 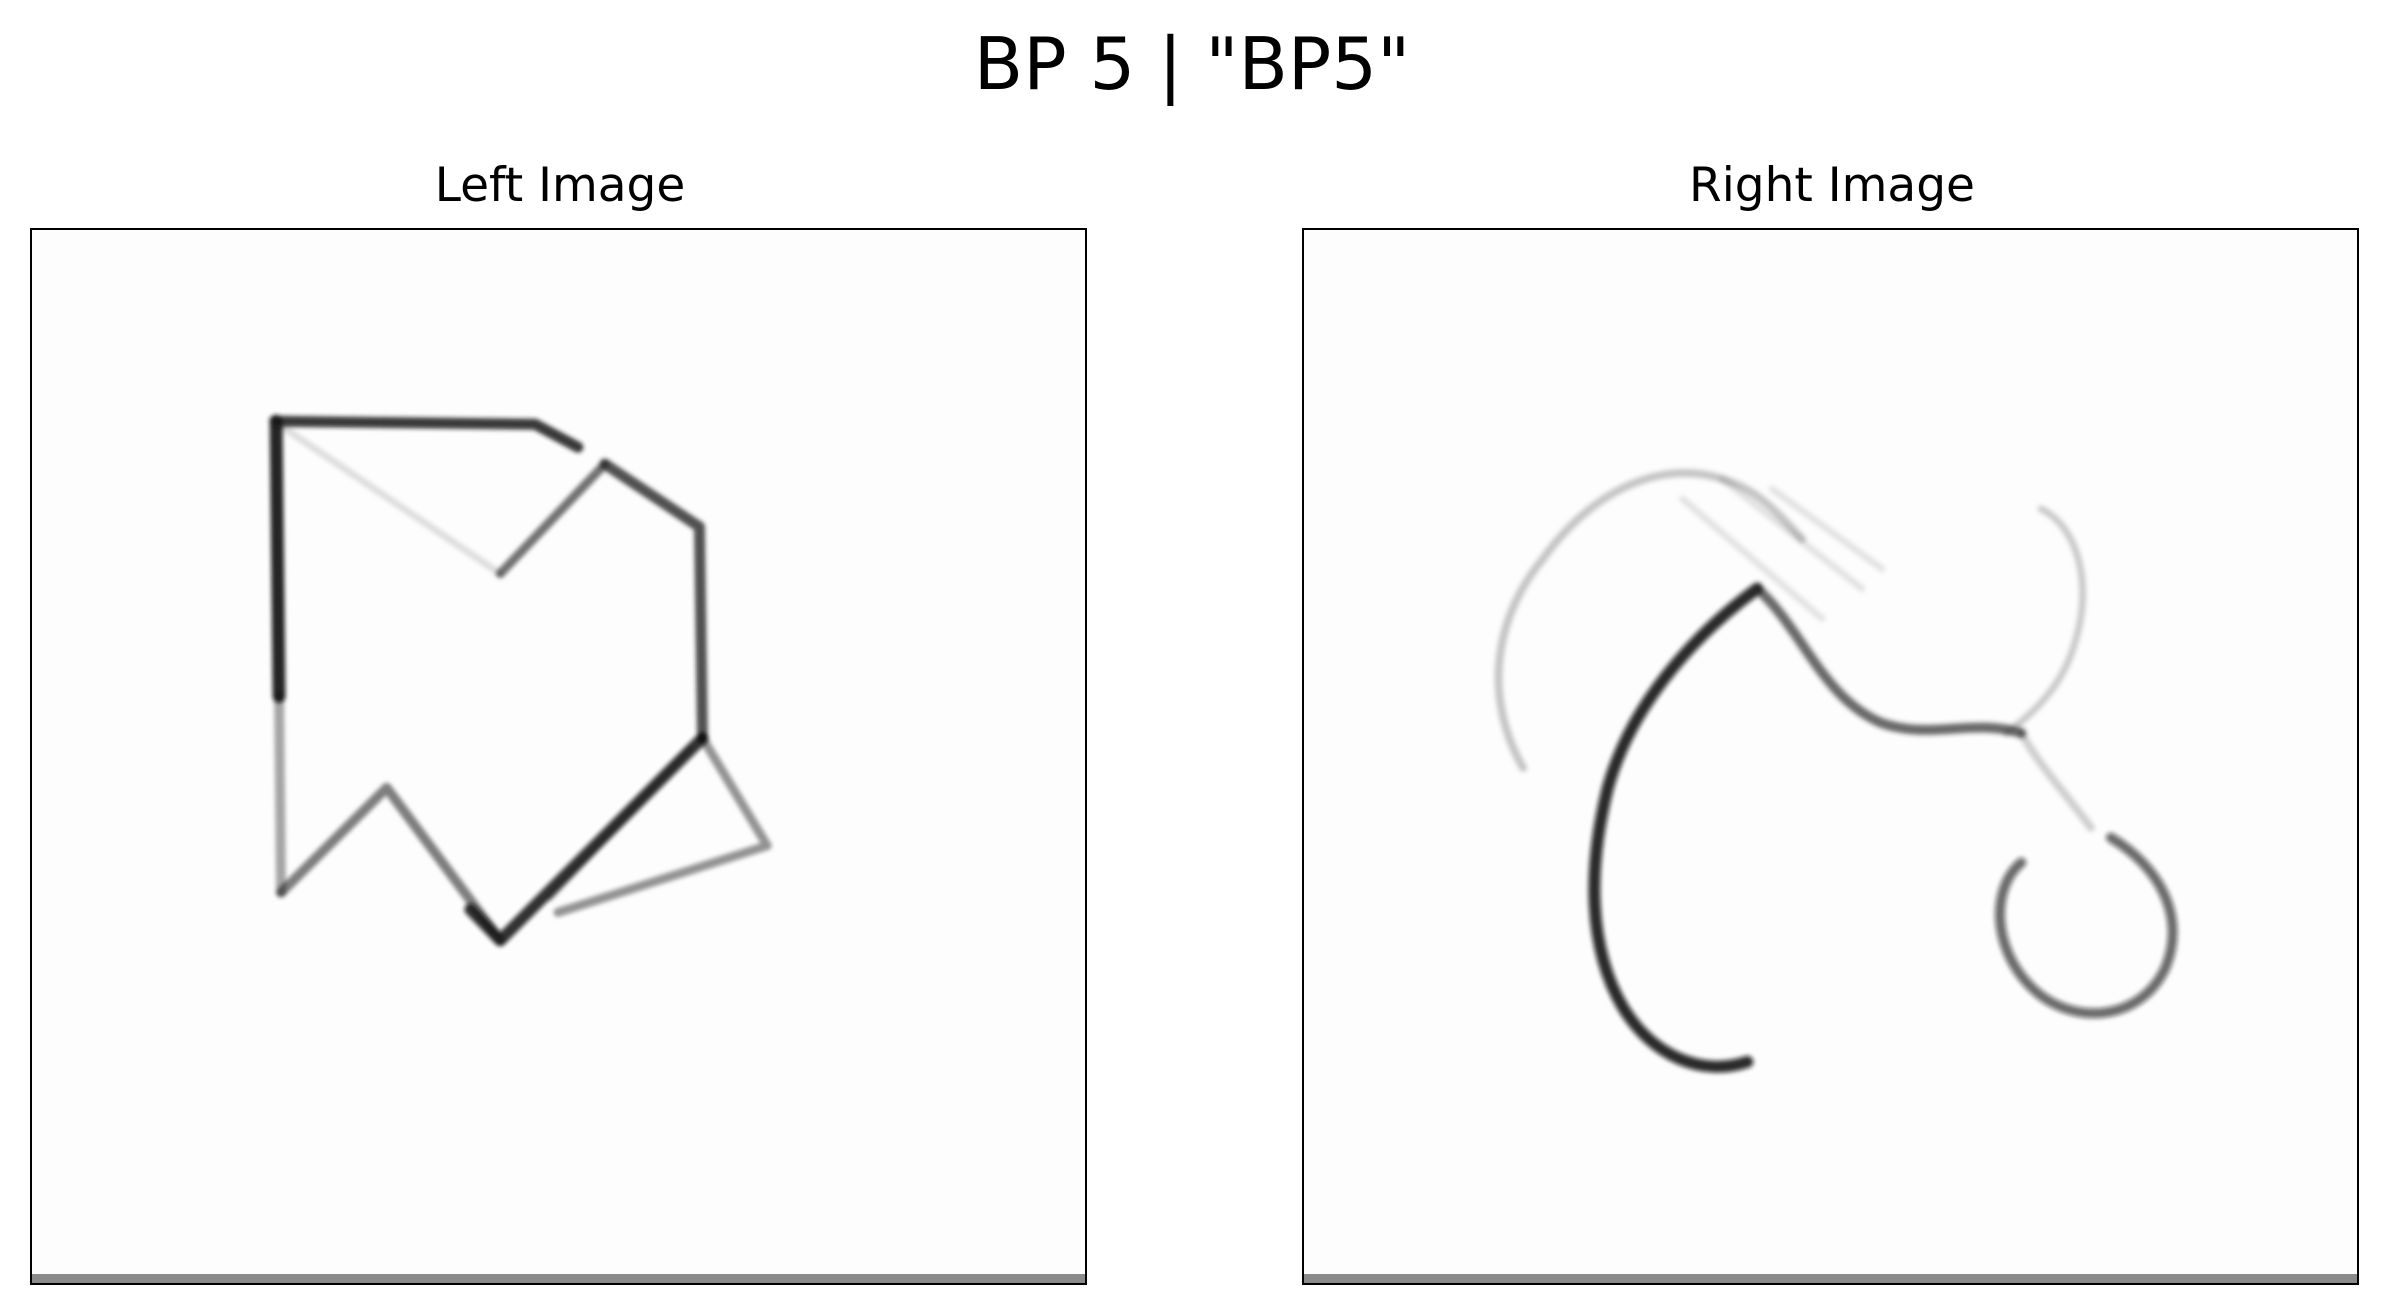 What do you see at coordinates (2044, 621) in the screenshot?
I see `faint-right-arch-stroke` at bounding box center [2044, 621].